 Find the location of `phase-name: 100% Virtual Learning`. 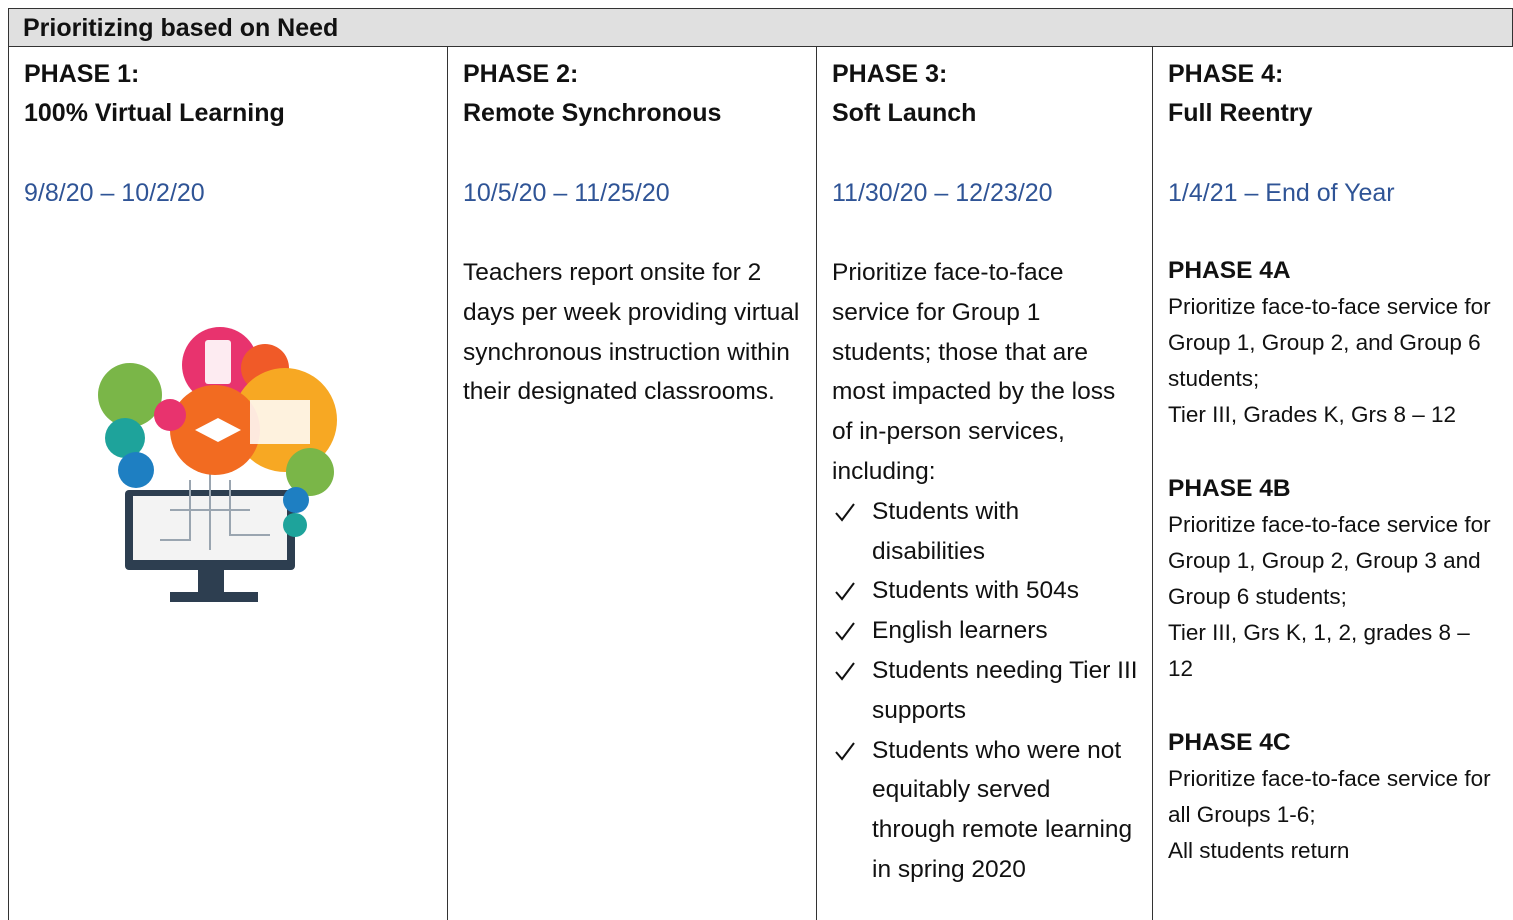

phase-name: 100% Virtual Learning is located at coordinates (154, 113).